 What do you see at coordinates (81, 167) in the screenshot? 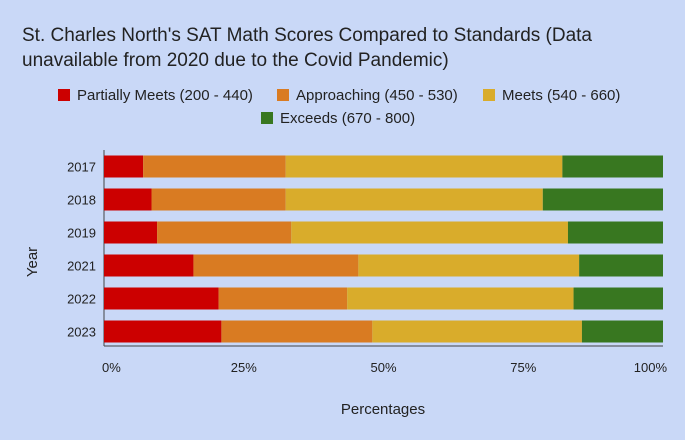
I see `y-tick-label-2017: 2017` at bounding box center [81, 167].